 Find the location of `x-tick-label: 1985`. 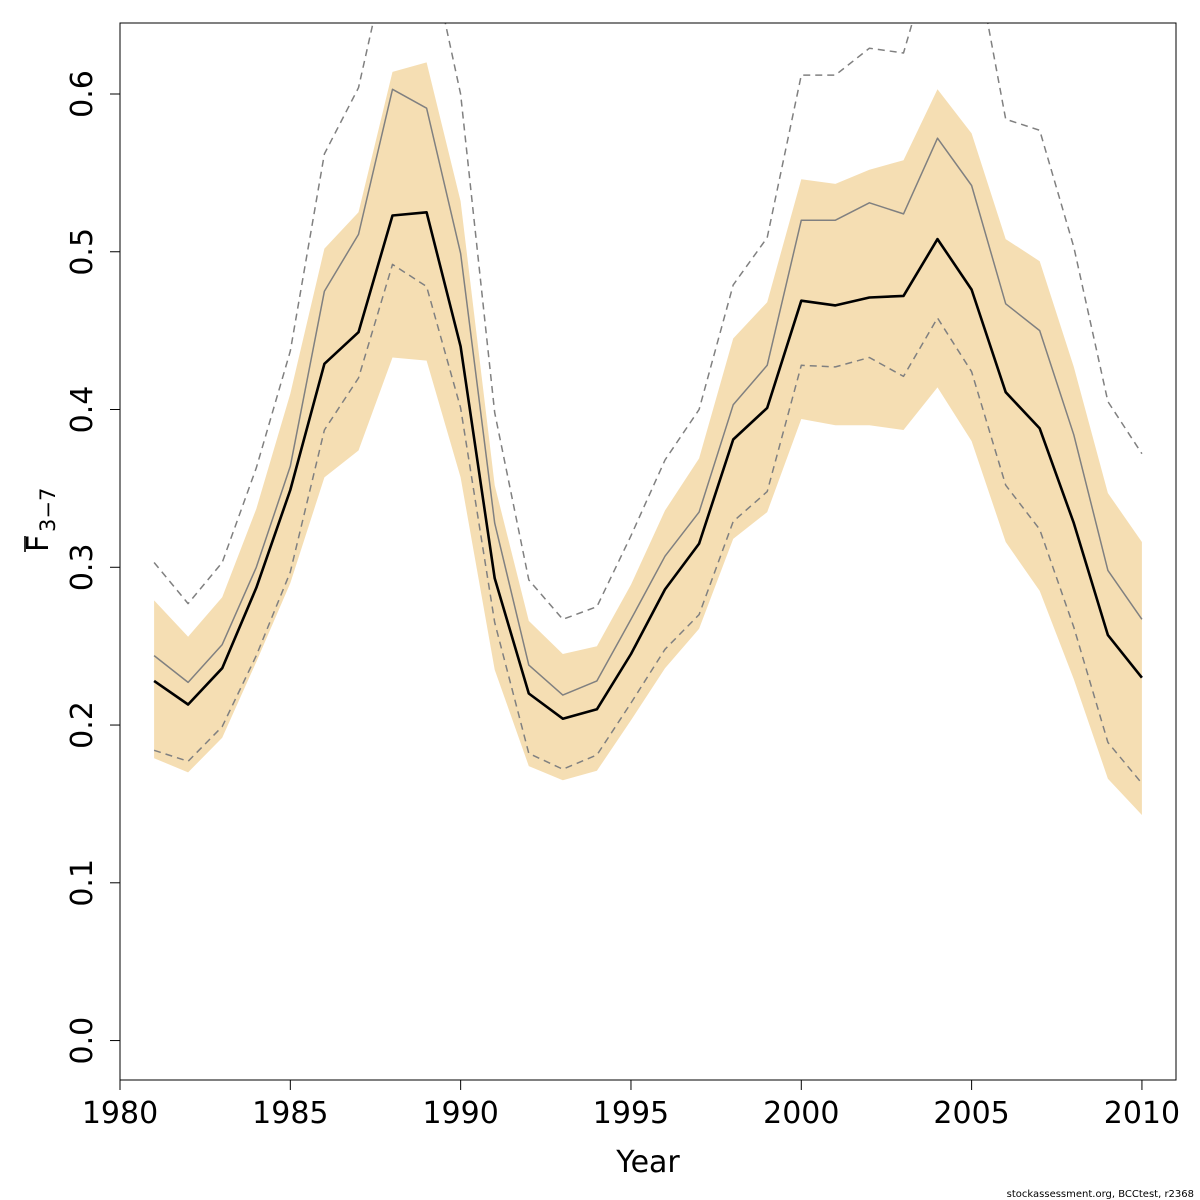

x-tick-label: 1985 is located at coordinates (290, 1113).